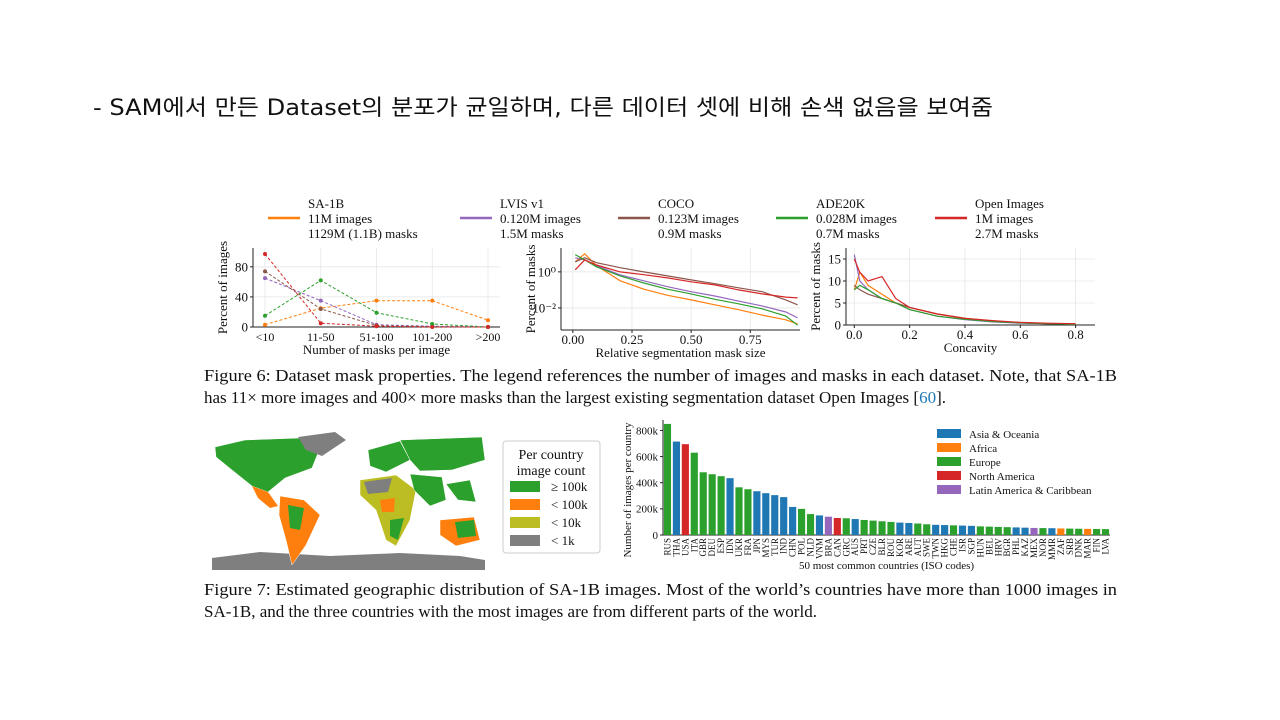 This screenshot has height=720, width=1280. I want to click on map-legend-title: Per country, so click(551, 455).